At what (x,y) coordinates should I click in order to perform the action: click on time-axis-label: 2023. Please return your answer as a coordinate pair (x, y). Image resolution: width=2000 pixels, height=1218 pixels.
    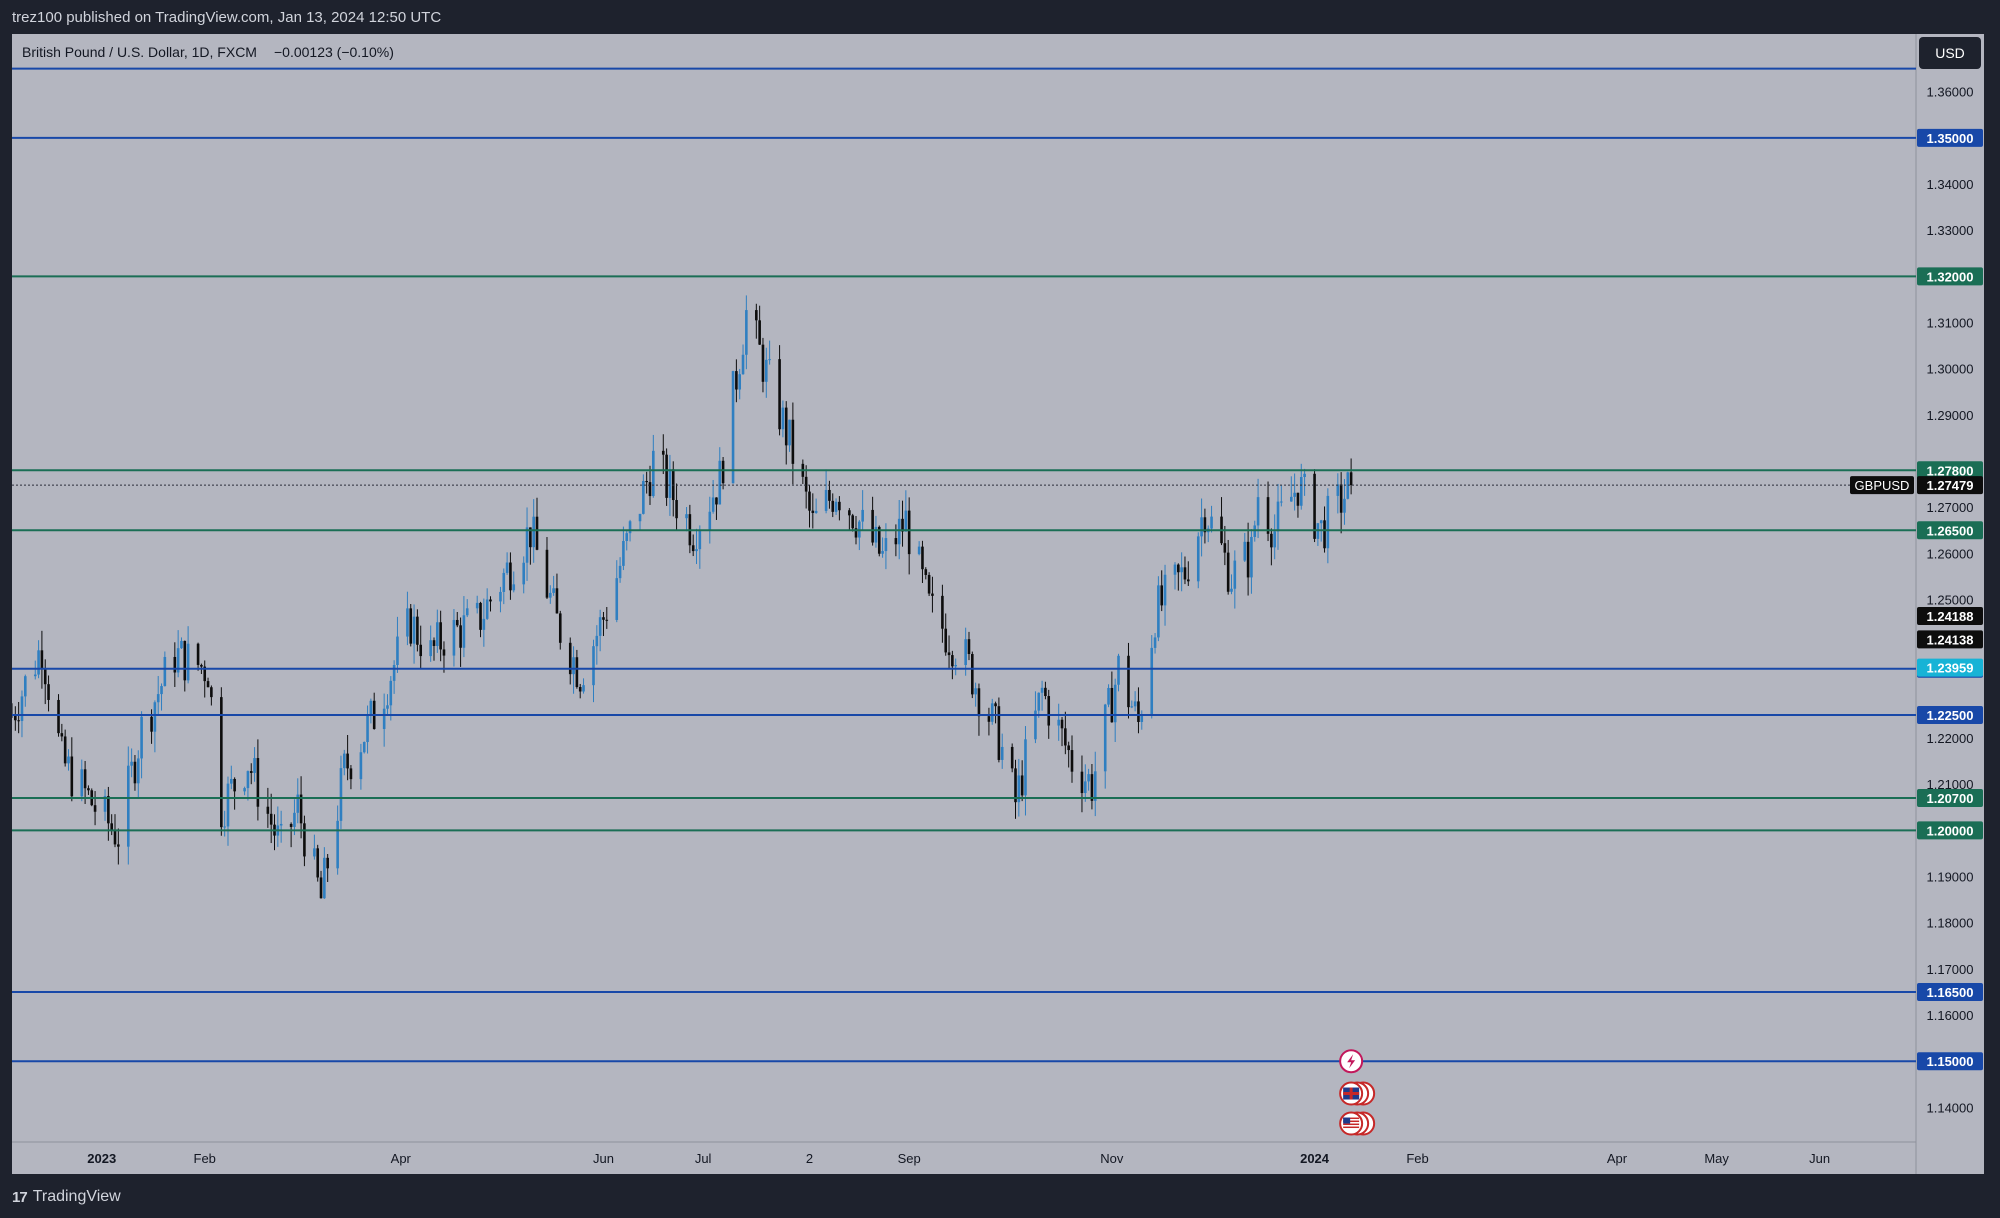
    Looking at the image, I should click on (101, 1158).